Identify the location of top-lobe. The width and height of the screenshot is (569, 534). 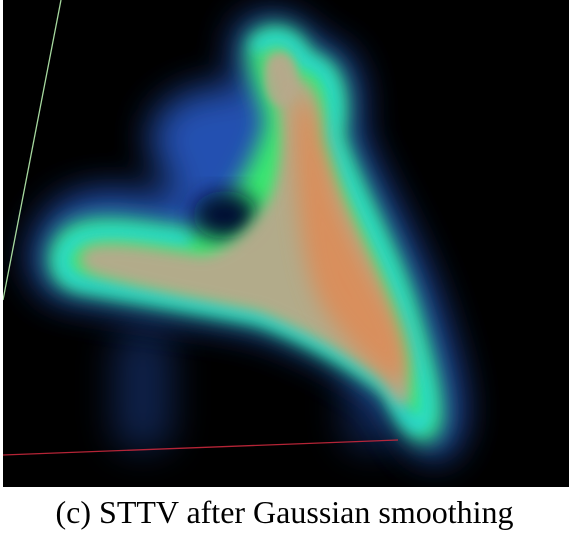
(281, 80).